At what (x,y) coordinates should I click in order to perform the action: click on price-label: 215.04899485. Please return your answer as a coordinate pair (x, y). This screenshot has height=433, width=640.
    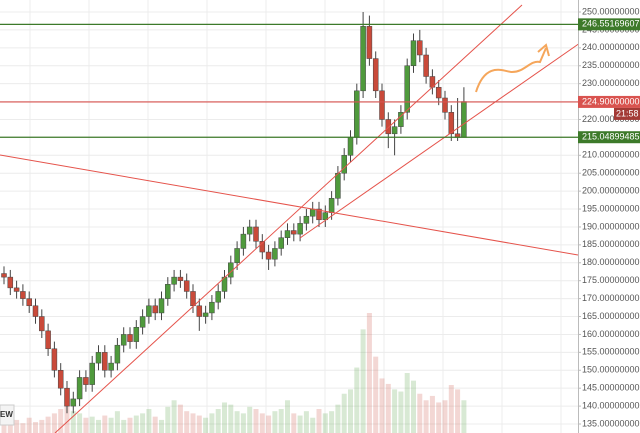
    Looking at the image, I should click on (611, 137).